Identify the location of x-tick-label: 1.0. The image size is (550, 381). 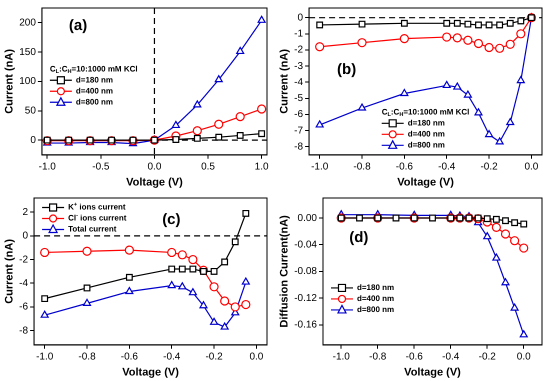
(262, 167).